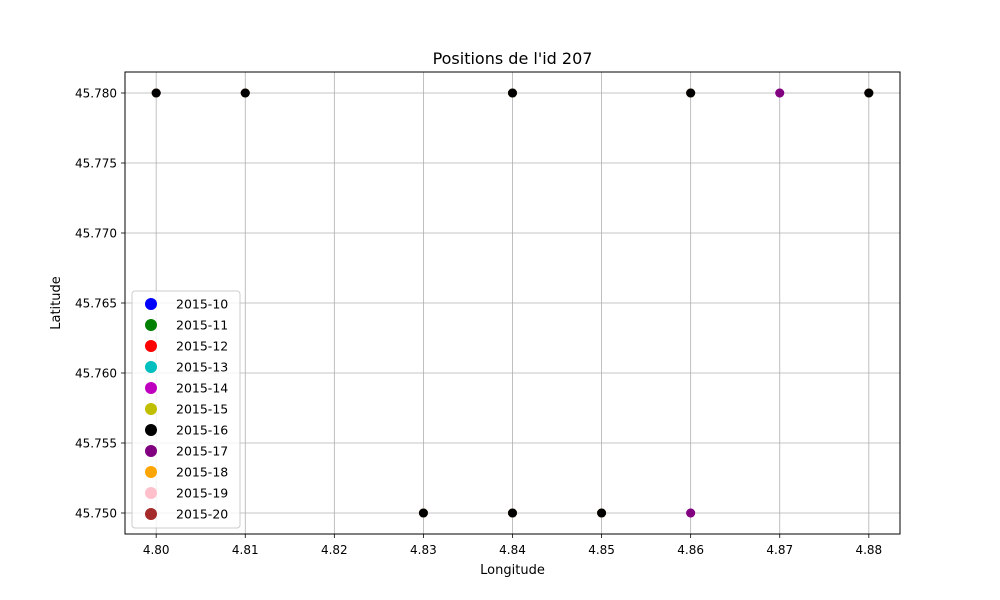 This screenshot has width=1000, height=600. I want to click on legend-label: 2015-18, so click(202, 472).